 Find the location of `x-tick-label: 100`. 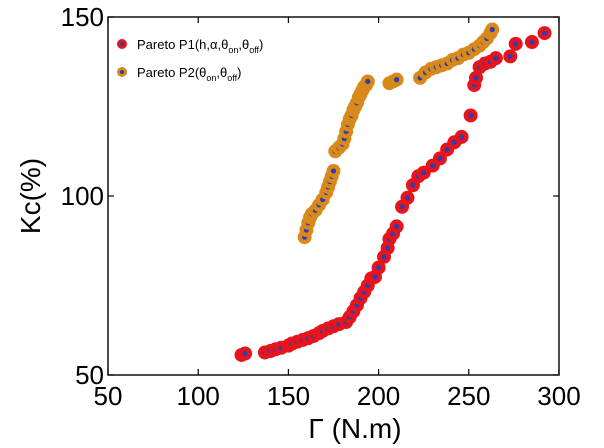

x-tick-label: 100 is located at coordinates (198, 396).